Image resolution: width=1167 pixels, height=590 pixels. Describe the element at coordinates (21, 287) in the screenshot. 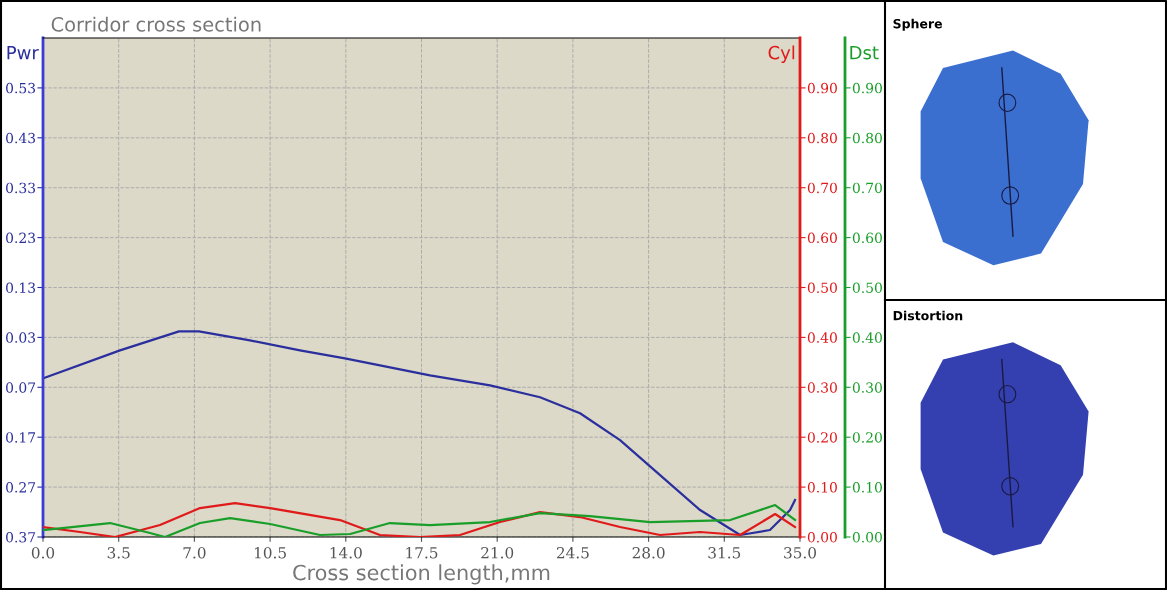

I see `y-tick-label: 0.13` at that location.